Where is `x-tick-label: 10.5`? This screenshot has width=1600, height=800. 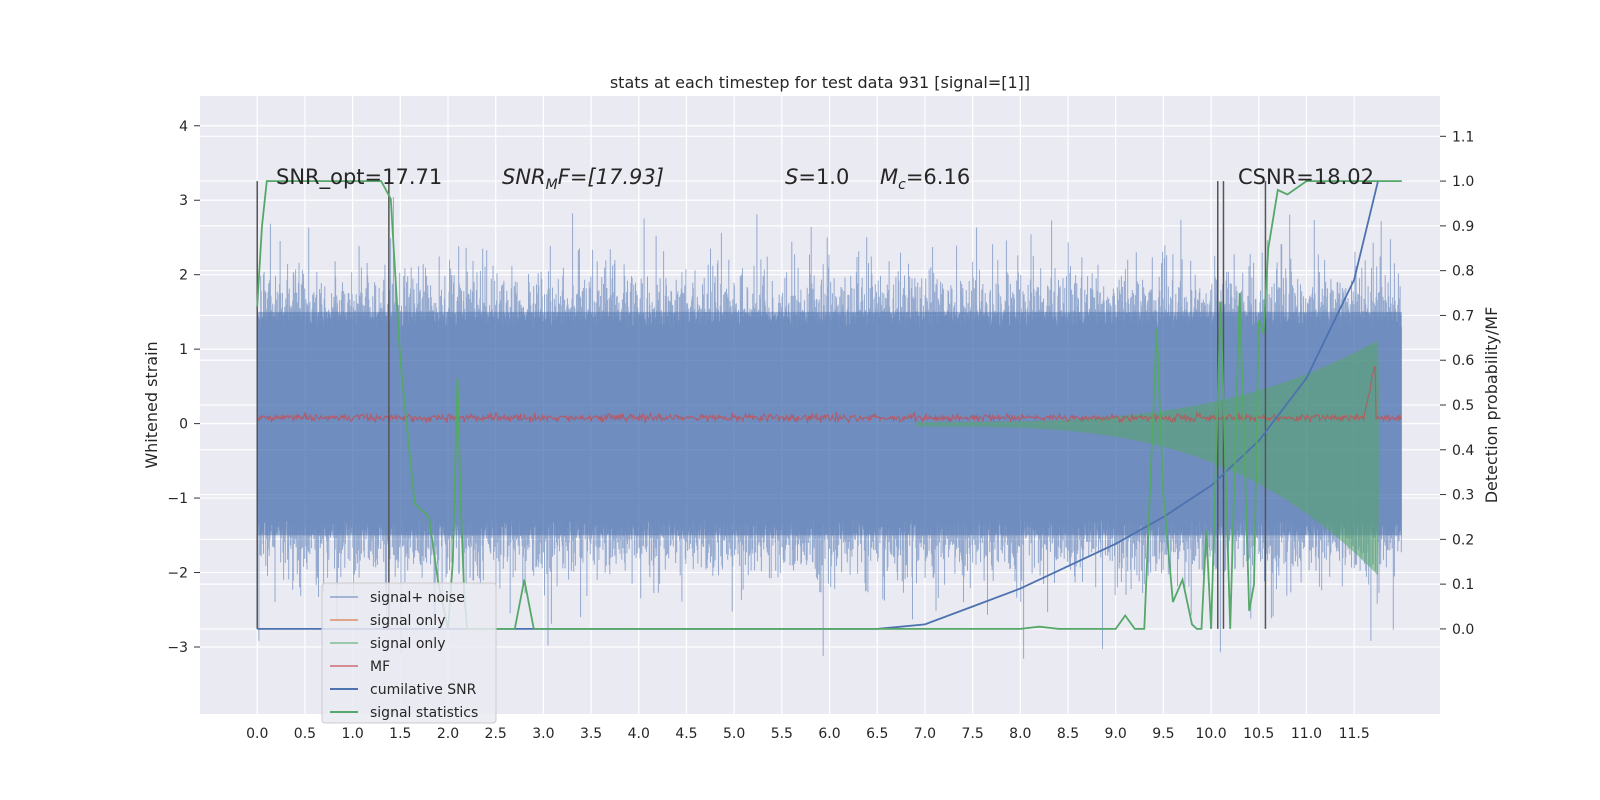 x-tick-label: 10.5 is located at coordinates (1258, 734).